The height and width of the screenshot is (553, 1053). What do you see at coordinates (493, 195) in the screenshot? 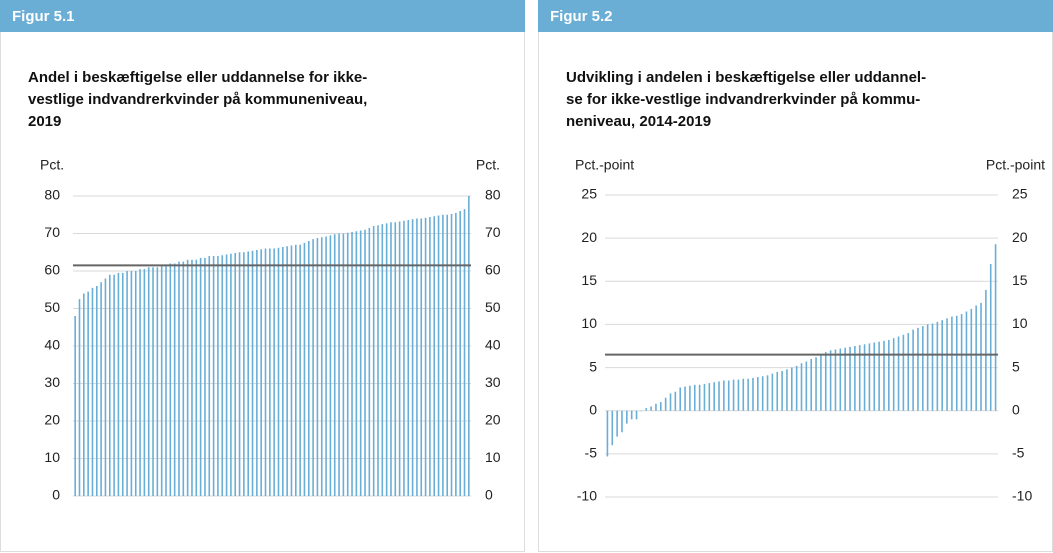
I see `y-tick-label: 80` at bounding box center [493, 195].